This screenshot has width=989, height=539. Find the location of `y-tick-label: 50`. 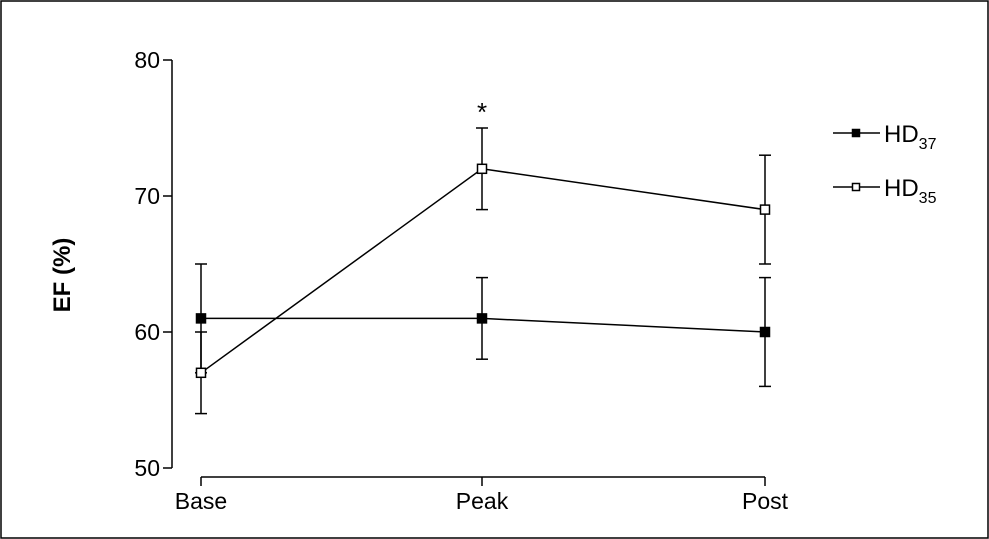

y-tick-label: 50 is located at coordinates (147, 468).